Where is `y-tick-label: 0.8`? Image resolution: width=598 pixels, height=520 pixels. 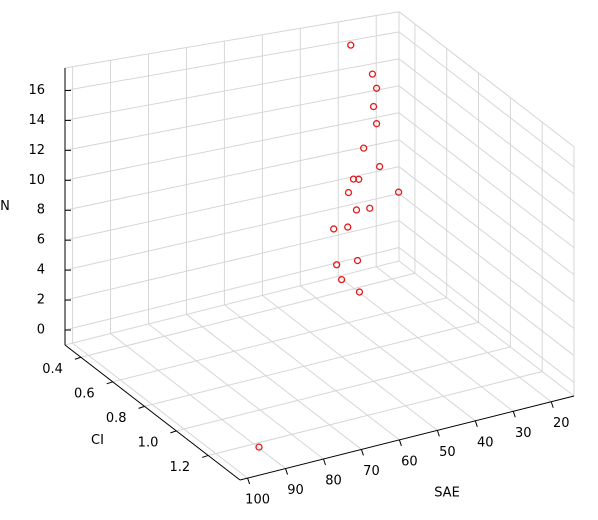 y-tick-label: 0.8 is located at coordinates (116, 418).